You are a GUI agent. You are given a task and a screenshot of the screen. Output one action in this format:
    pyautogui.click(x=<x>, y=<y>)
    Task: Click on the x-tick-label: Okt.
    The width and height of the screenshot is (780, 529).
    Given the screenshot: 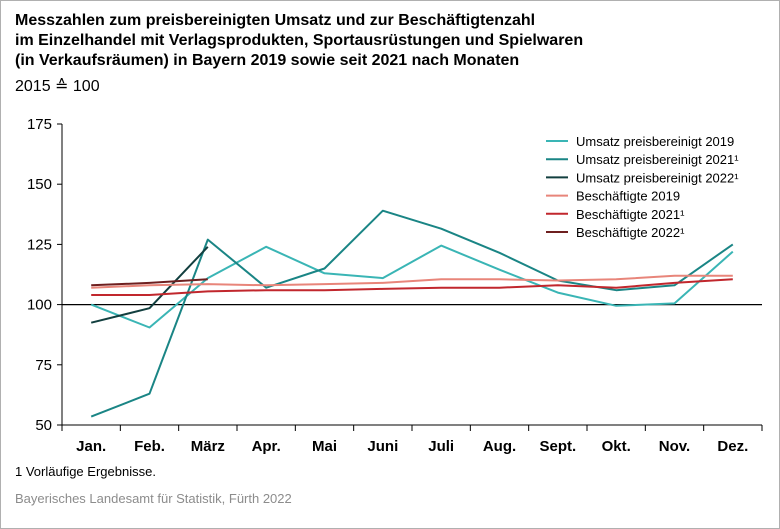 What is the action you would take?
    pyautogui.click(x=616, y=446)
    